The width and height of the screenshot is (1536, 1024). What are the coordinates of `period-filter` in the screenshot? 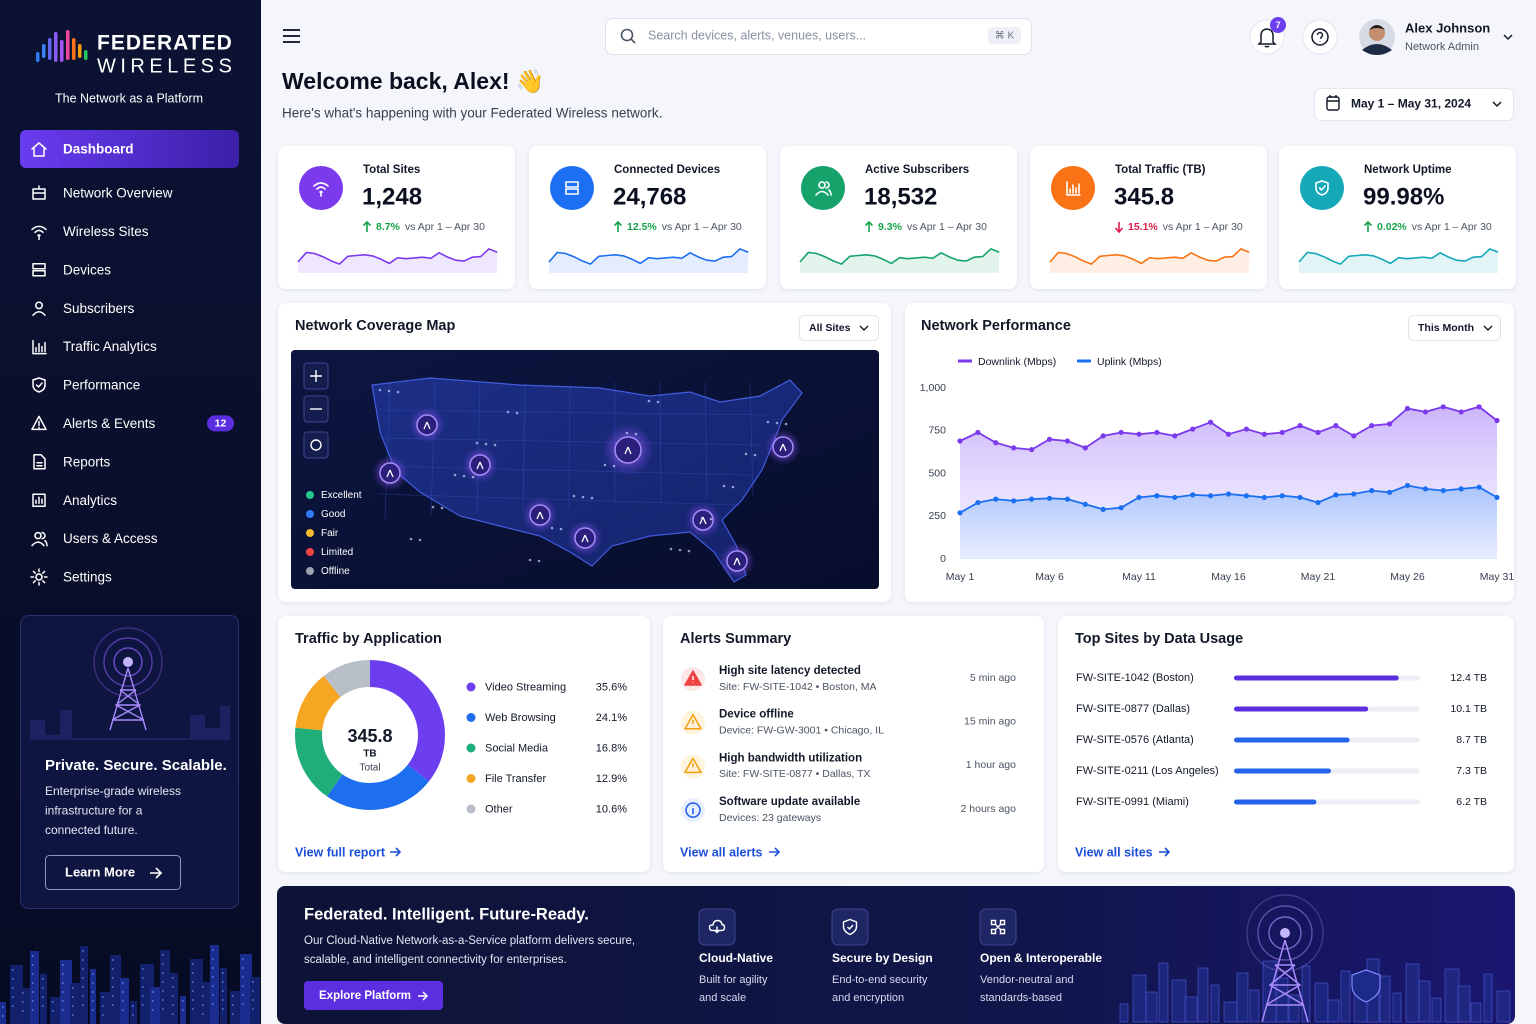 It's located at (1454, 328).